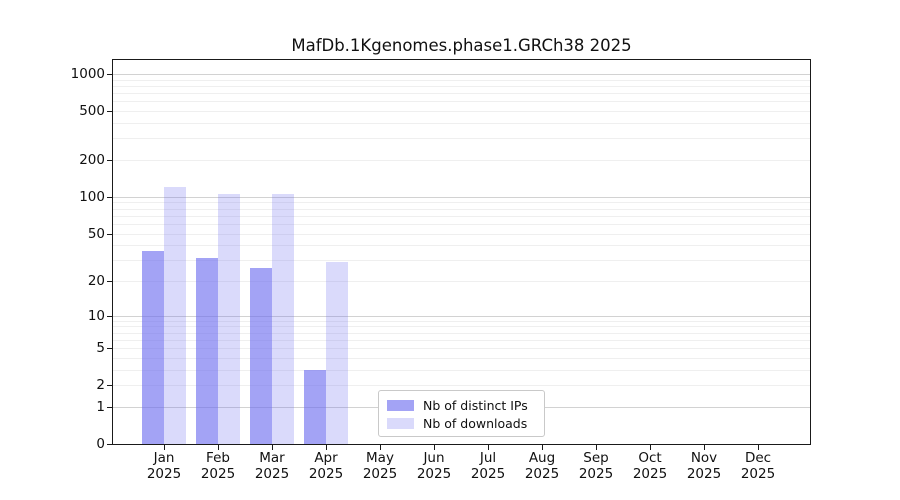 The width and height of the screenshot is (900, 500). Describe the element at coordinates (650, 466) in the screenshot. I see `x-axis-tick-label: Oct 2025` at that location.